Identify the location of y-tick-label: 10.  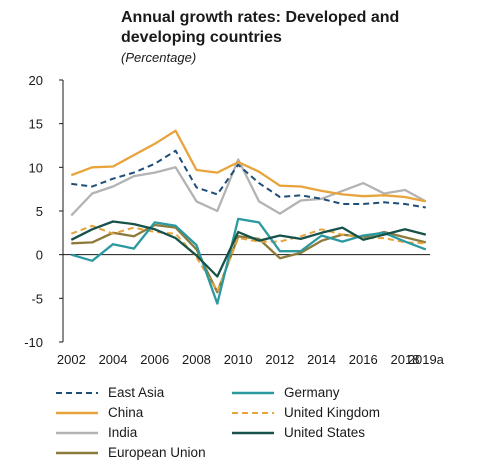
(36, 167).